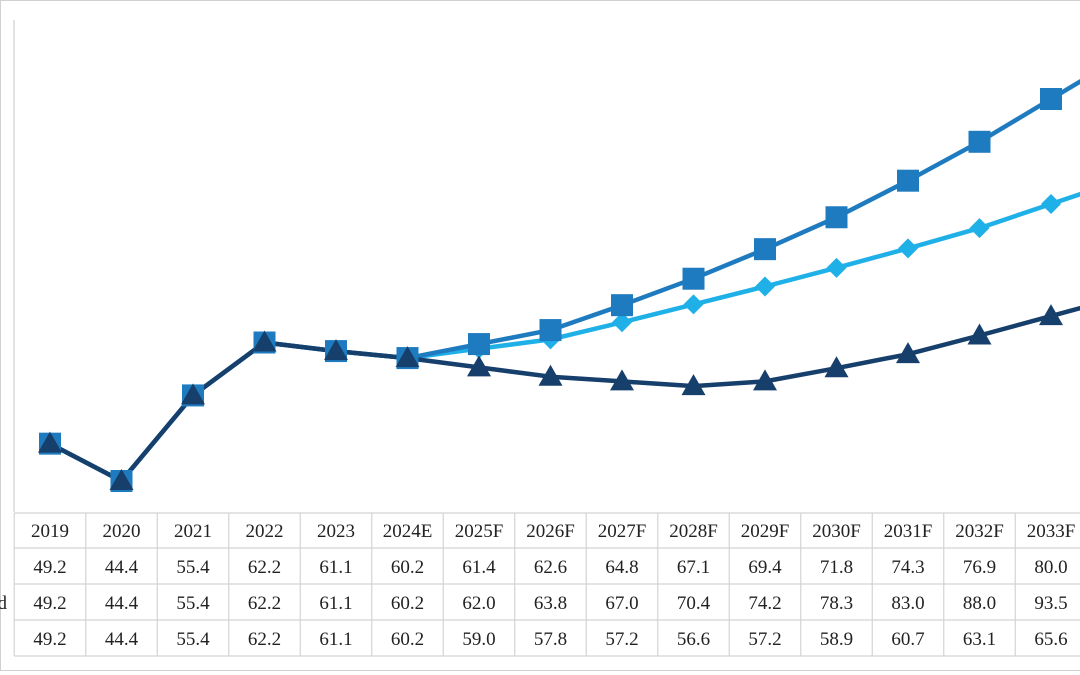 This screenshot has height=675, width=1080. I want to click on table-value-cell: 65.6, so click(1050, 639).